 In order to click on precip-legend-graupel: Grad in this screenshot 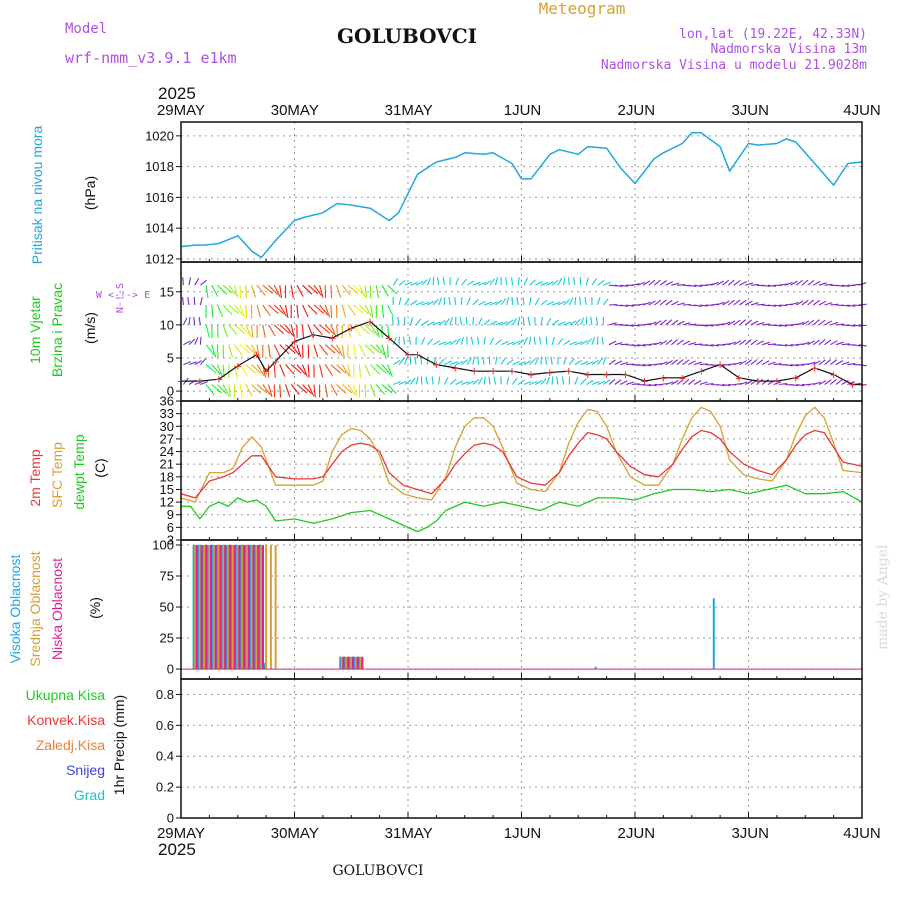, I will do `click(89, 795)`.